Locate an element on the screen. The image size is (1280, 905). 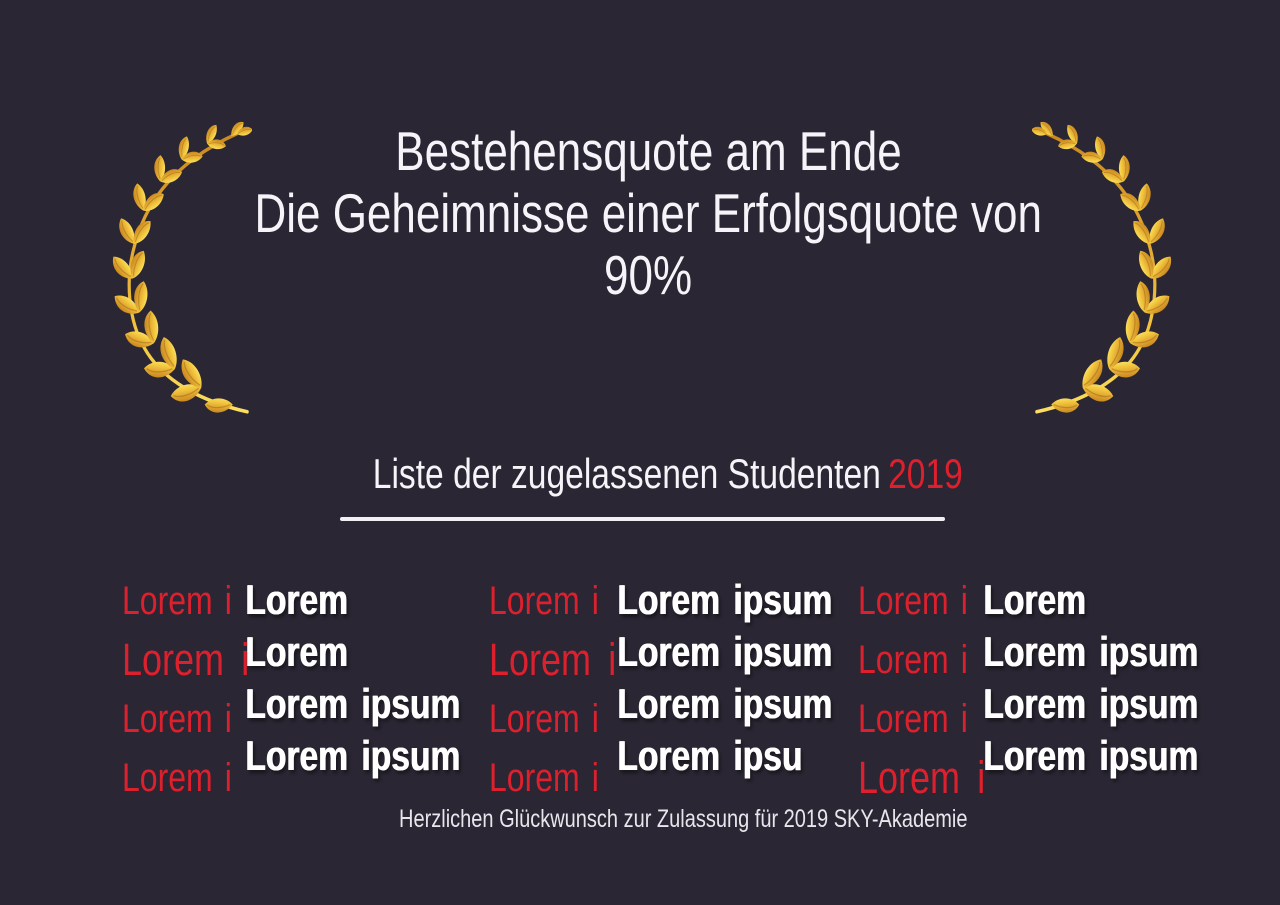
subtitle: Liste der zugelassenen Studenten 2019 is located at coordinates (654, 474).